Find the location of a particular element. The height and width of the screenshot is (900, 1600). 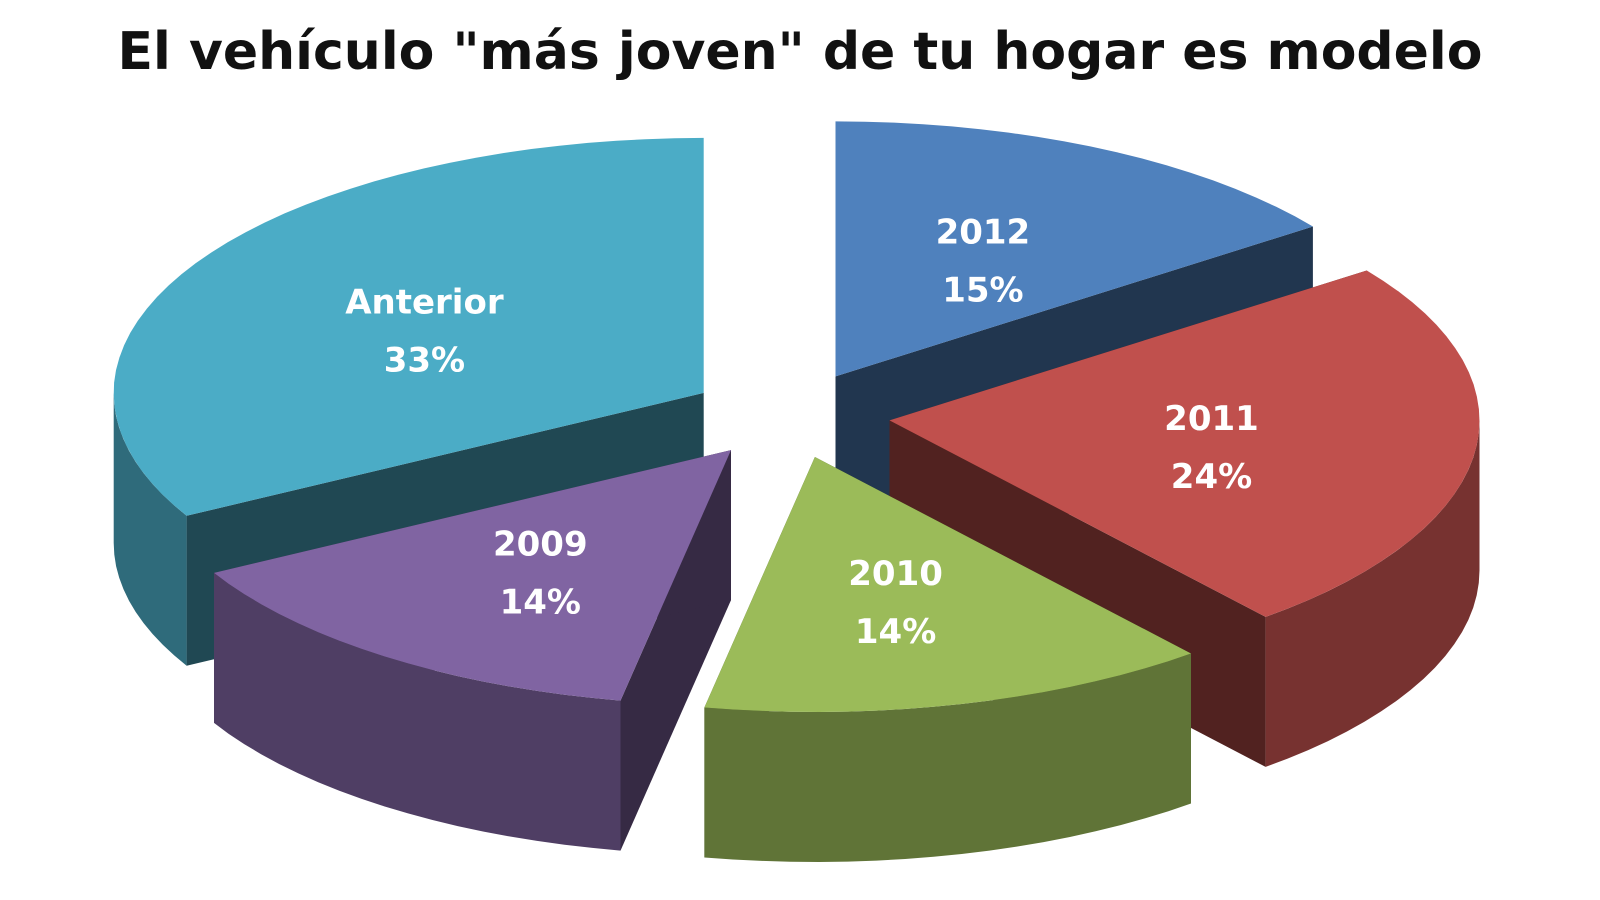

slice-2011-outer-wall is located at coordinates (1372, 593).